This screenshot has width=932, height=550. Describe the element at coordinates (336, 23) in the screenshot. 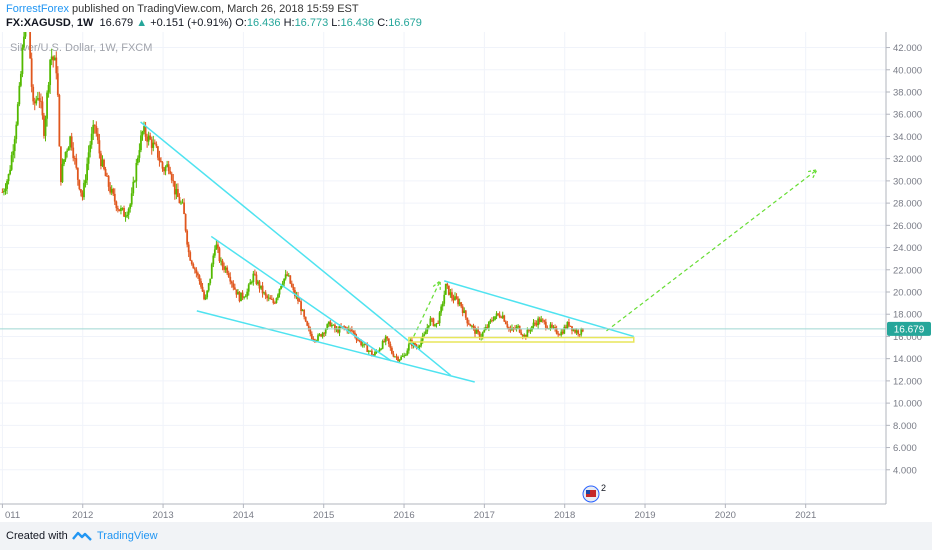

I see `low-label: L:` at that location.